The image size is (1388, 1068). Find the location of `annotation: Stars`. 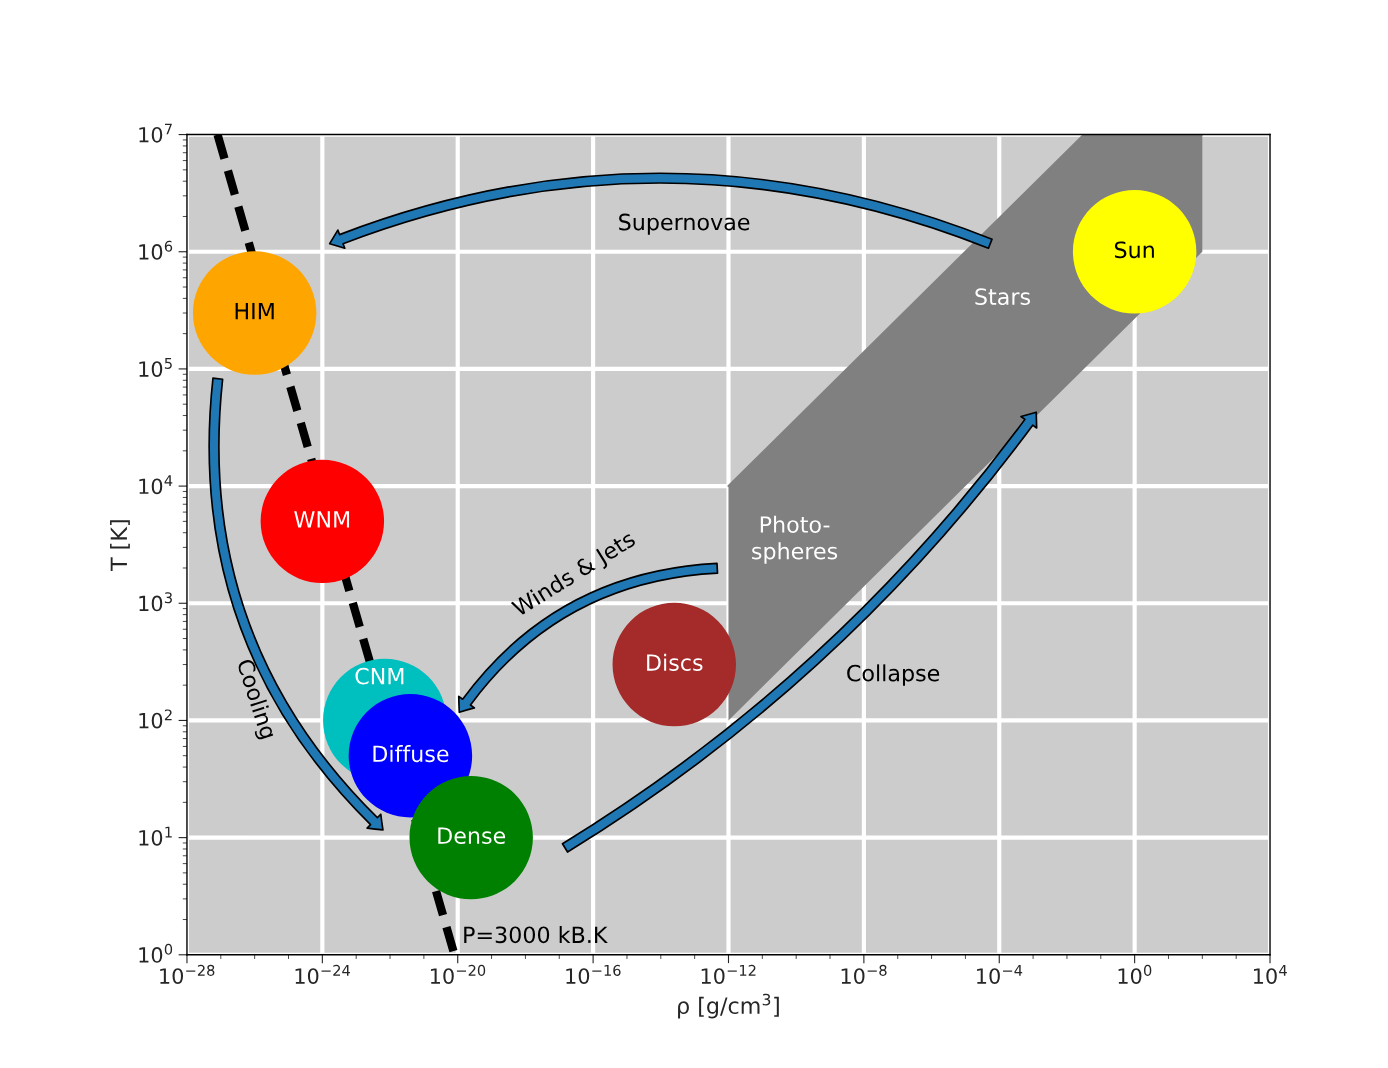

annotation: Stars is located at coordinates (1002, 297).